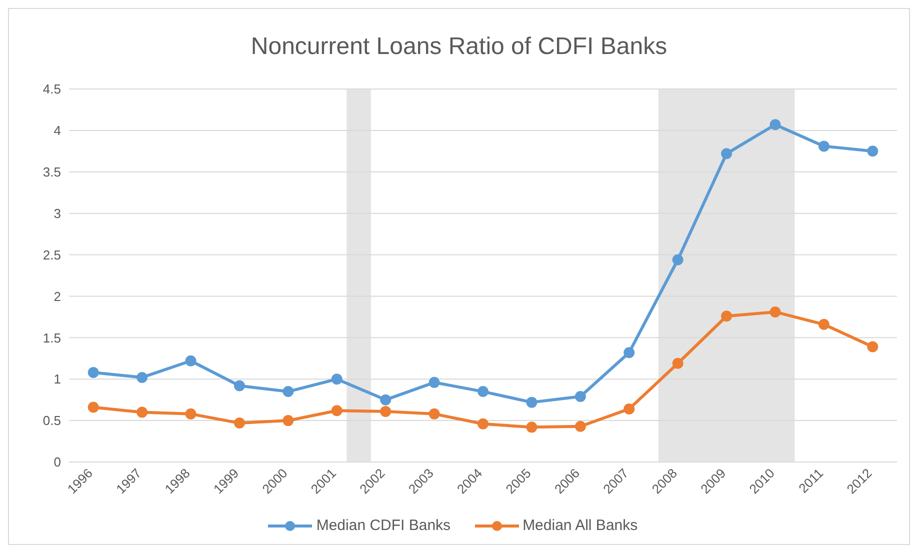 The height and width of the screenshot is (549, 913). What do you see at coordinates (383, 525) in the screenshot?
I see `legend-label: Median CDFI Banks` at bounding box center [383, 525].